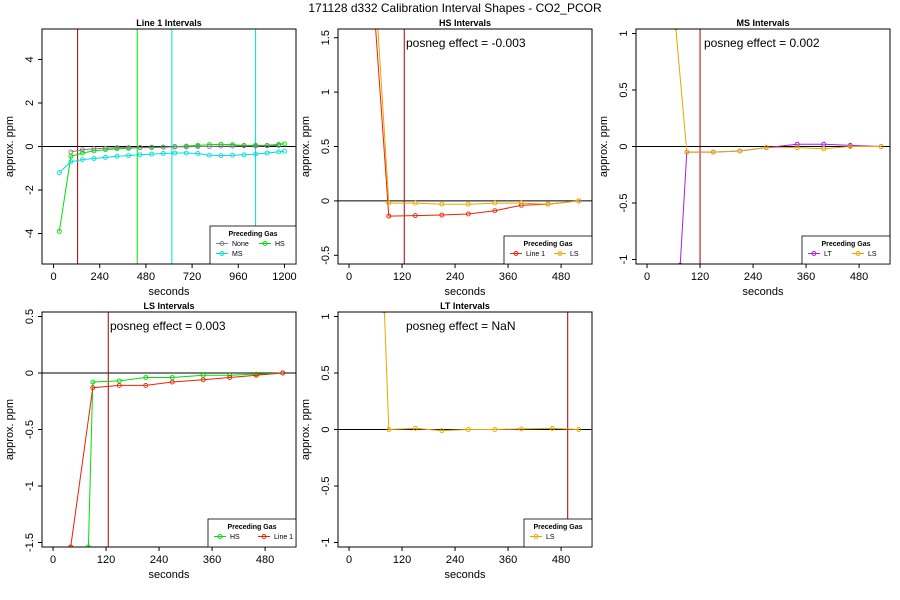  Describe the element at coordinates (192, 277) in the screenshot. I see `x-tick-label: 720` at that location.